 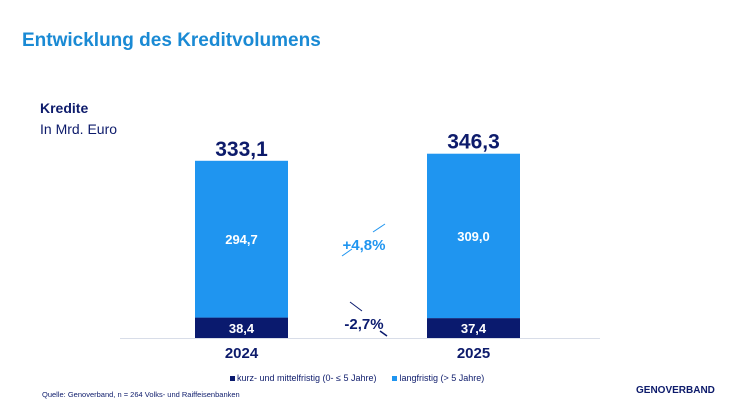 I want to click on total-label: 333,1, so click(x=241, y=149).